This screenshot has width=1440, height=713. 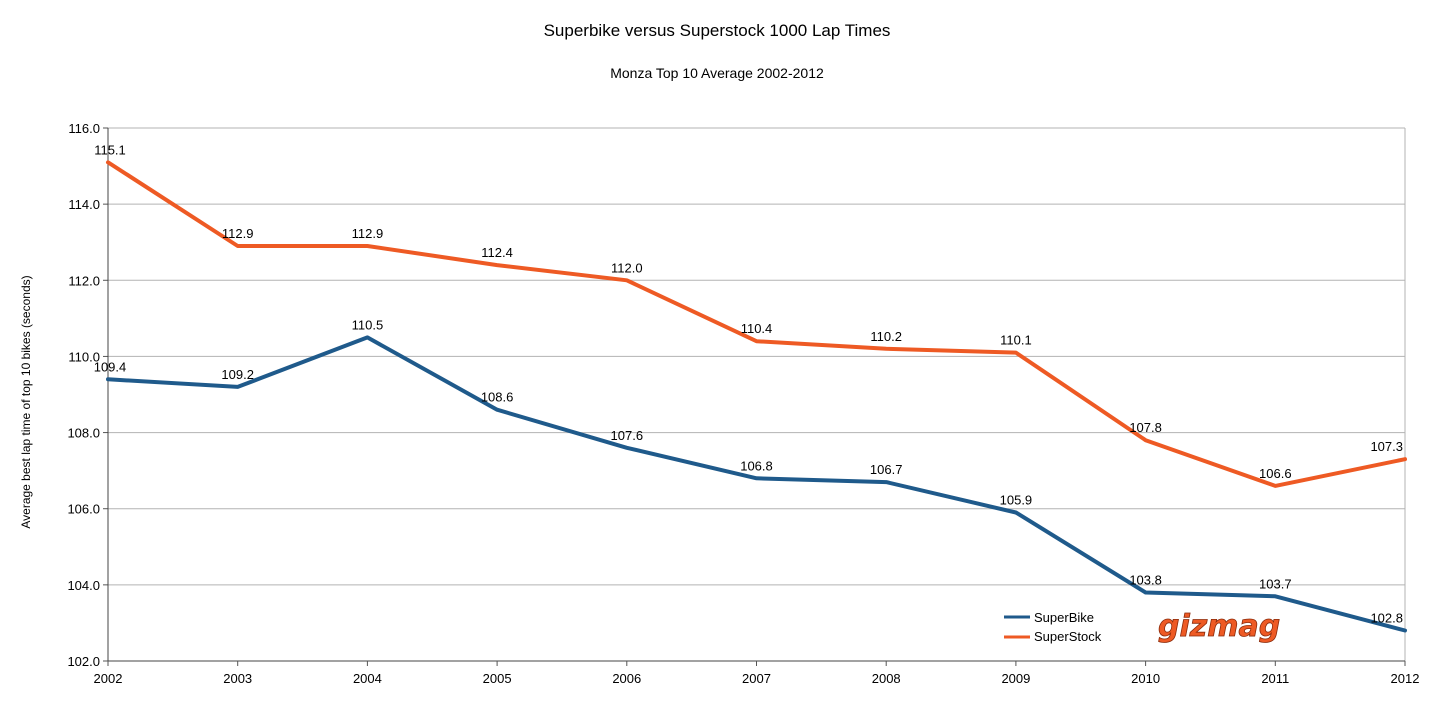 What do you see at coordinates (1016, 500) in the screenshot?
I see `data-label-superbike: 105.9` at bounding box center [1016, 500].